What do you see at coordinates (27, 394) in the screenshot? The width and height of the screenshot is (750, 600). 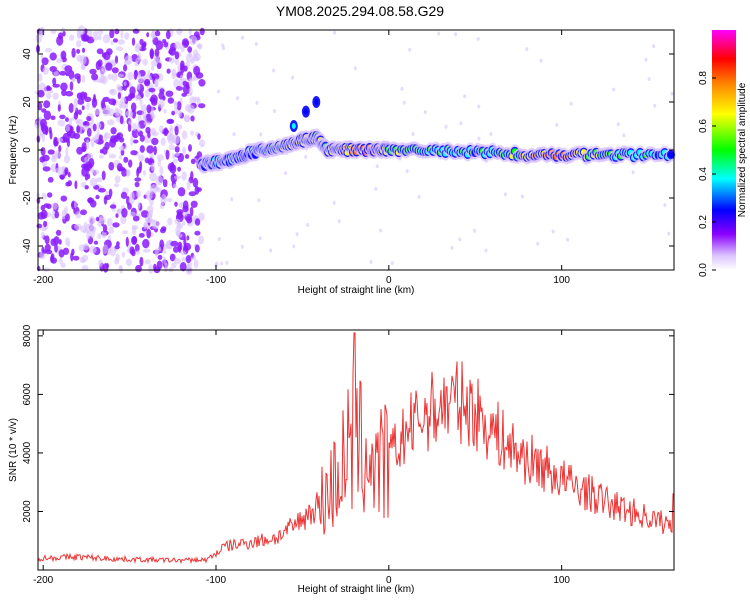 I see `y-tick-label: 6000` at bounding box center [27, 394].